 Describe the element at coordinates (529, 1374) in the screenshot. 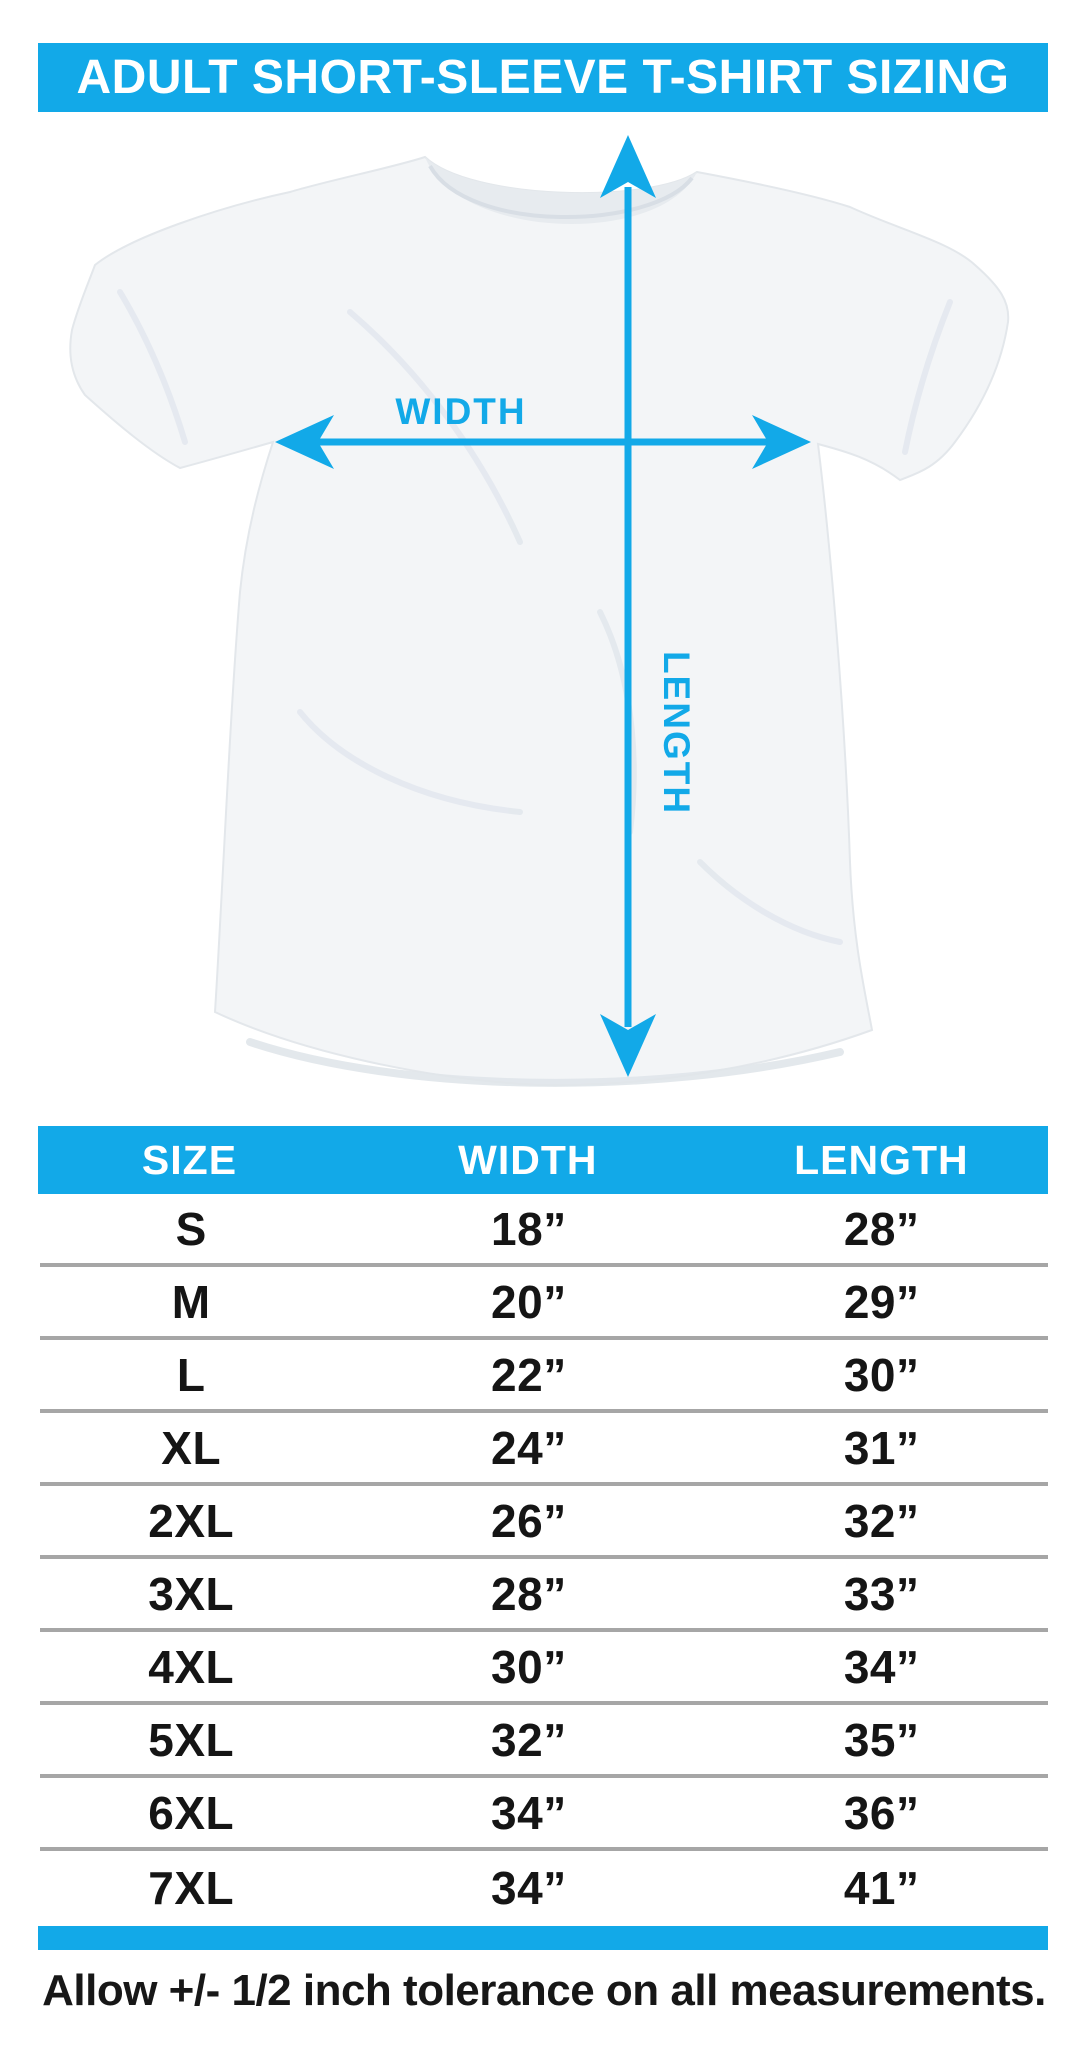

I see `width-cell: 22”` at that location.